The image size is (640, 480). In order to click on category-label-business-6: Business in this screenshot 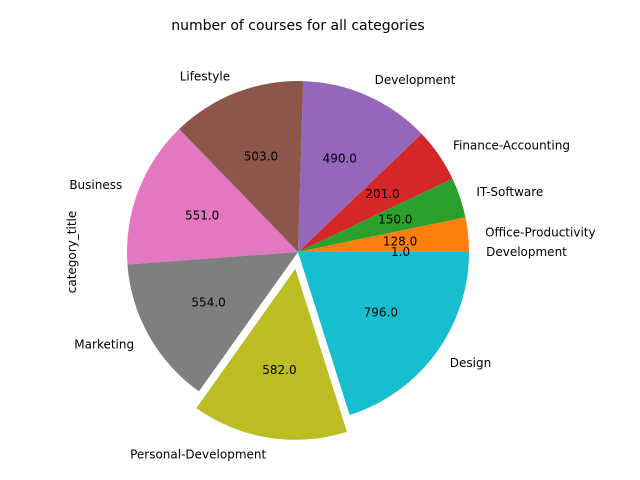, I will do `click(95, 185)`.